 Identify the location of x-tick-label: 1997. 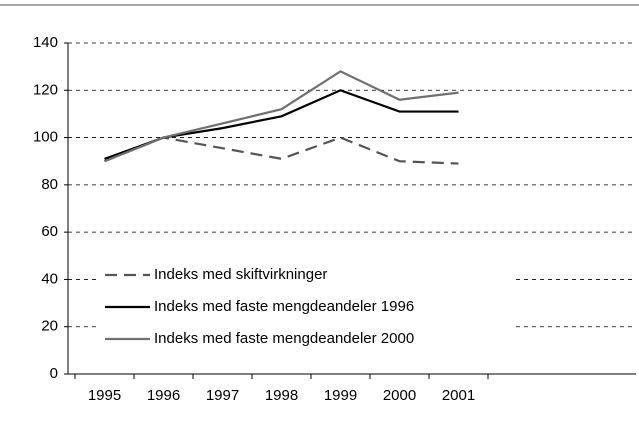
(222, 395).